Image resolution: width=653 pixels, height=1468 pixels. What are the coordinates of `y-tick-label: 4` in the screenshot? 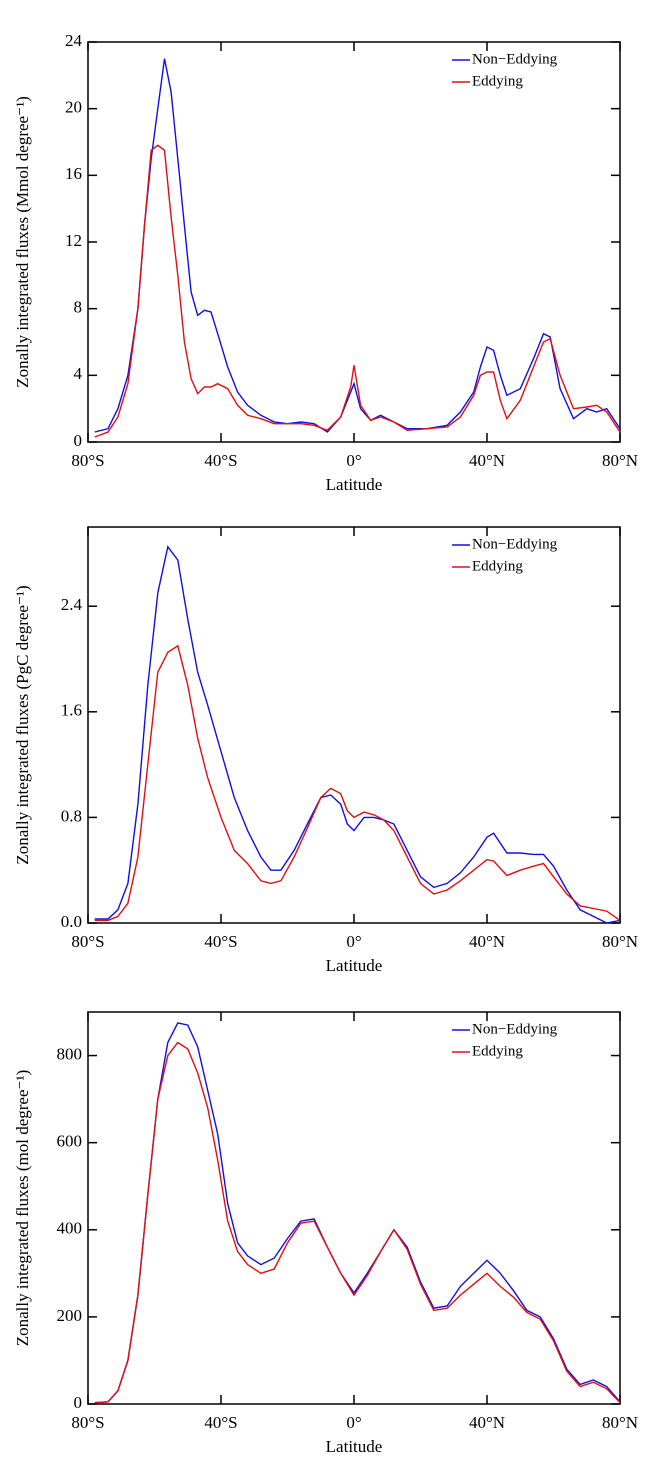 It's located at (78, 373).